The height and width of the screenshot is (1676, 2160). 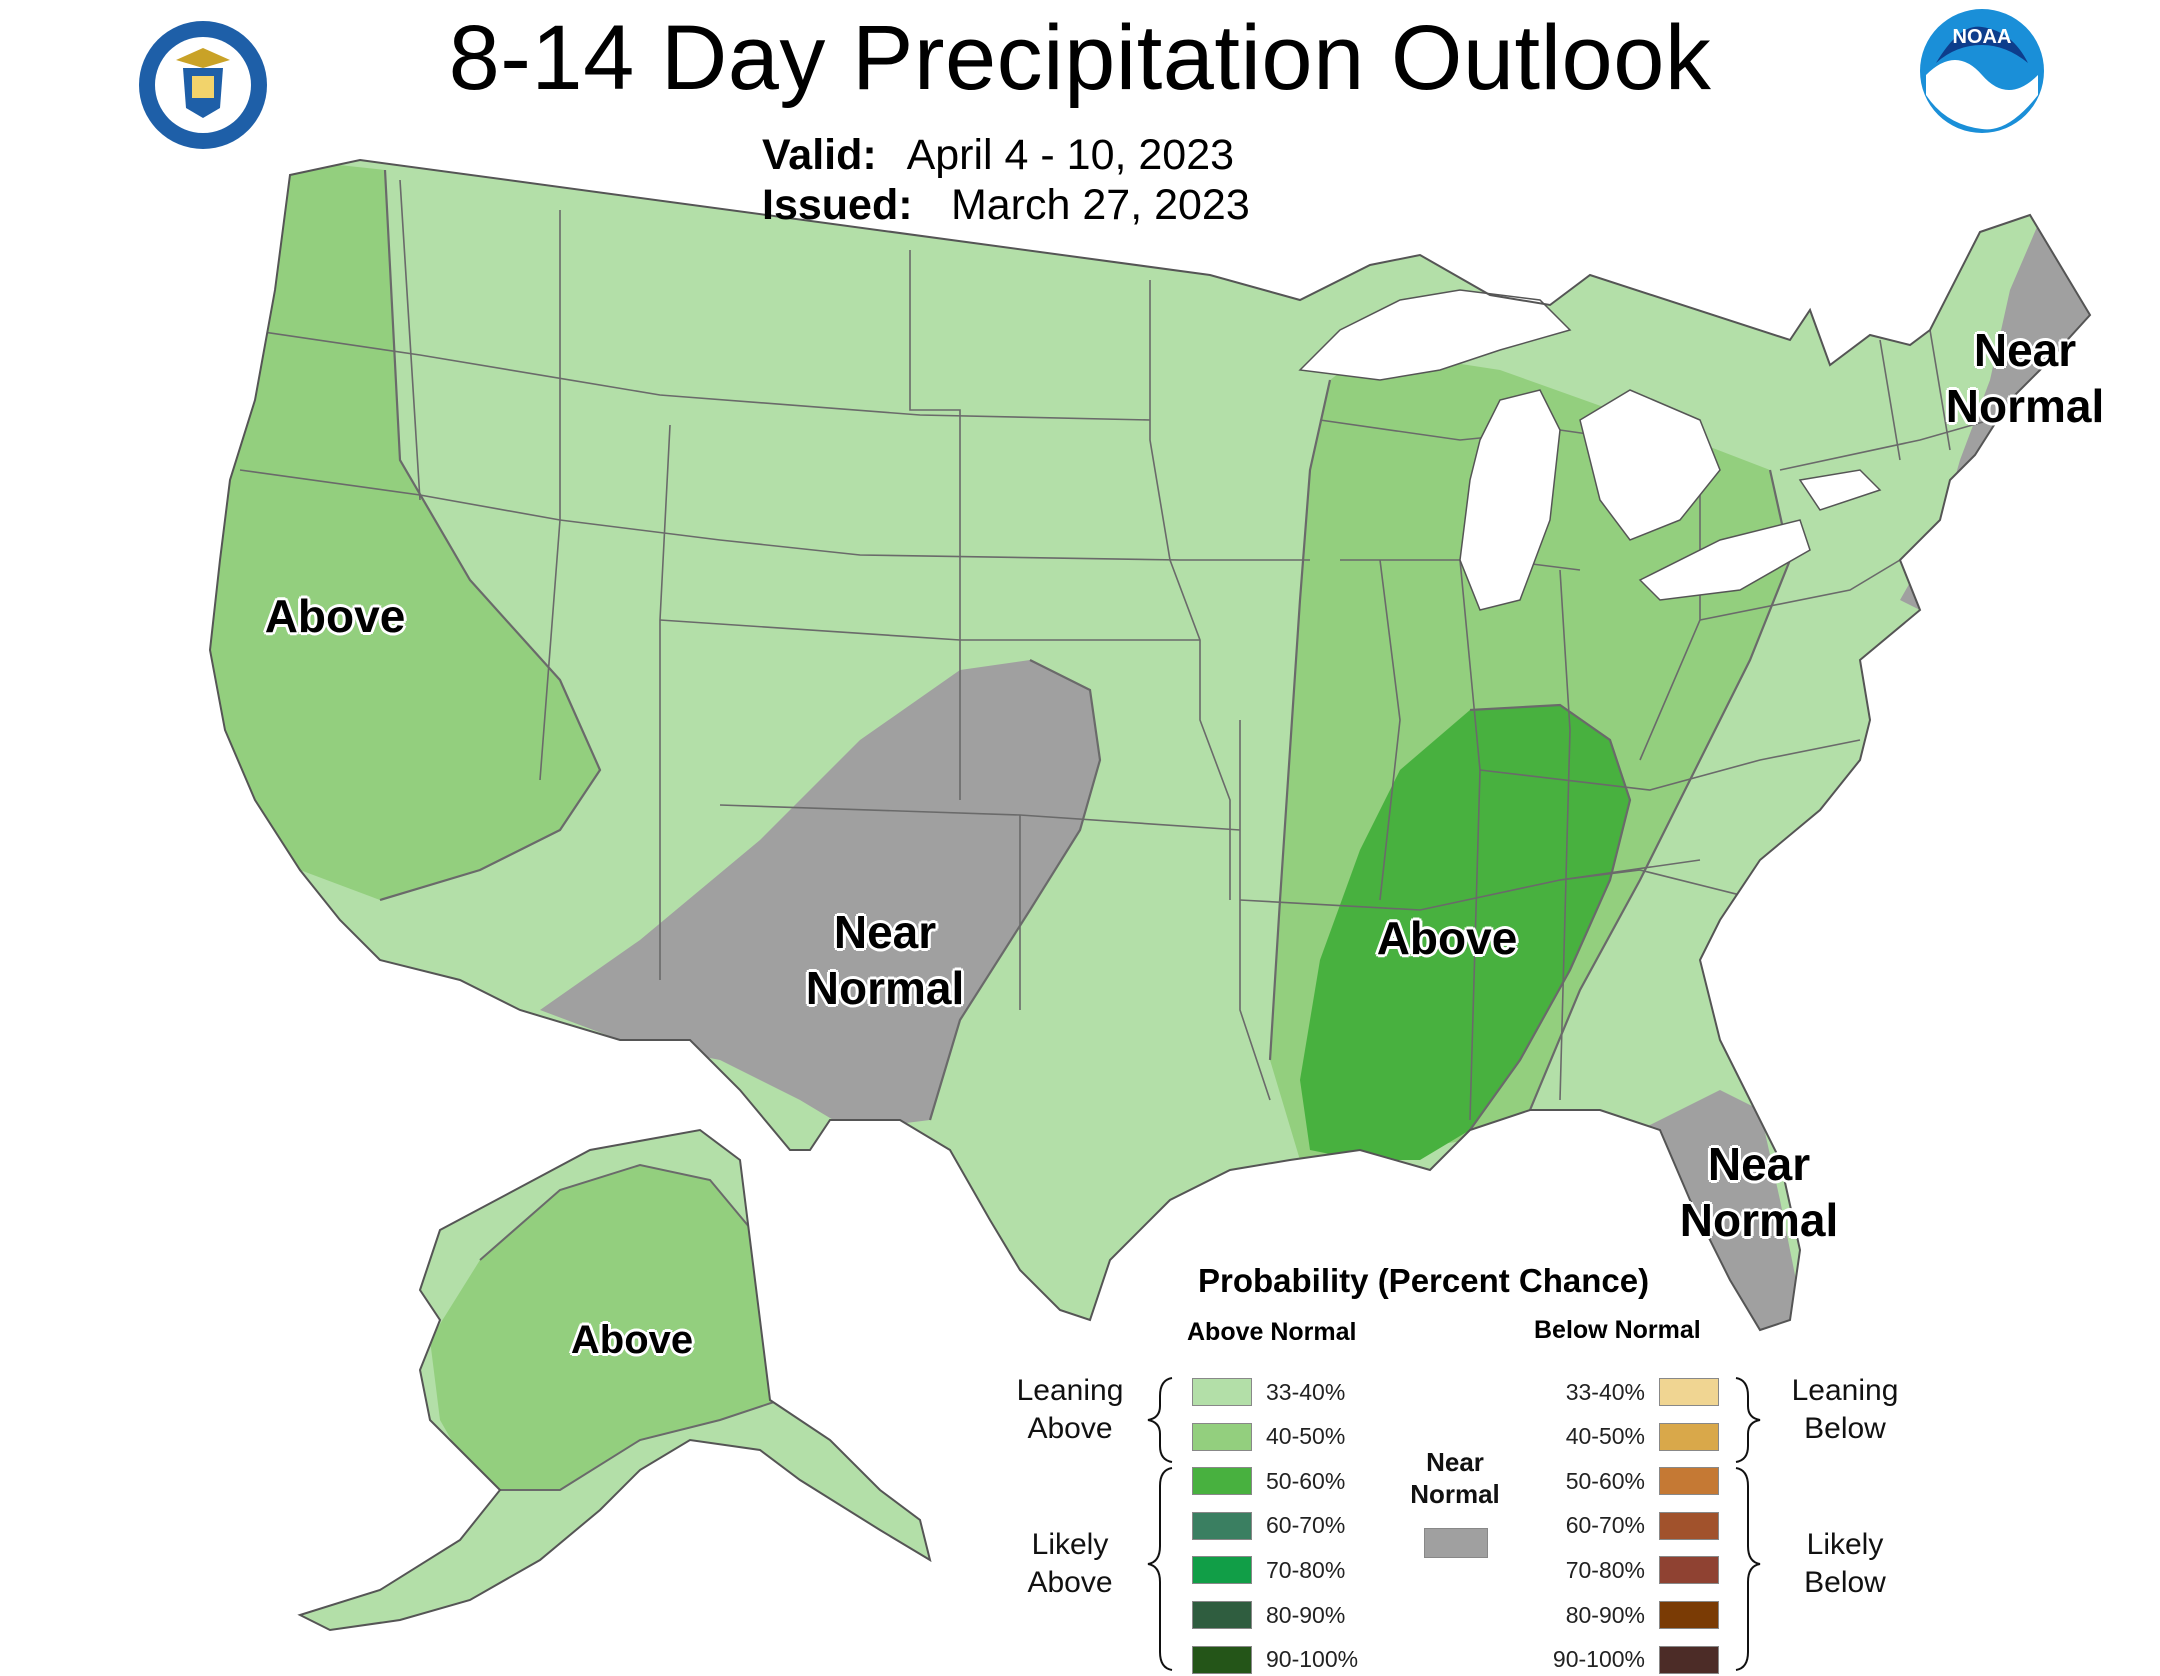 What do you see at coordinates (1845, 1410) in the screenshot?
I see `legend-leaning-below: Leaning Below` at bounding box center [1845, 1410].